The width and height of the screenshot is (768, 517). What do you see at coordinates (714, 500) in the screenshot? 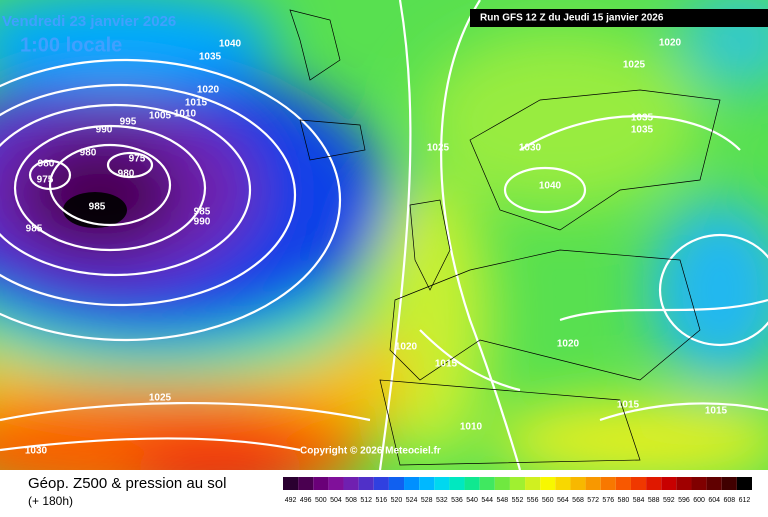
I see `scale-label: 604` at bounding box center [714, 500].